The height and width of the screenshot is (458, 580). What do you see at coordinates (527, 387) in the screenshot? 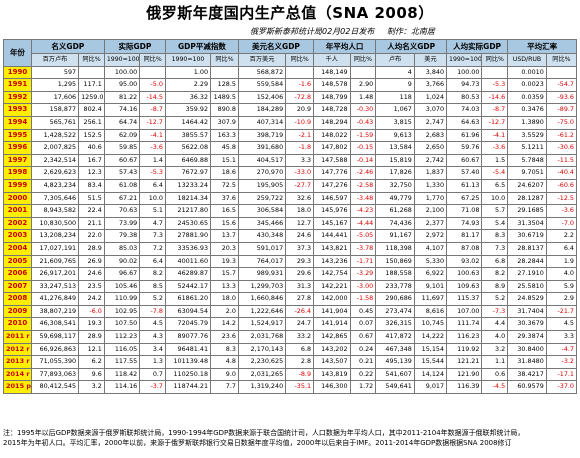
I see `table-cell: 60.9579` at bounding box center [527, 387].